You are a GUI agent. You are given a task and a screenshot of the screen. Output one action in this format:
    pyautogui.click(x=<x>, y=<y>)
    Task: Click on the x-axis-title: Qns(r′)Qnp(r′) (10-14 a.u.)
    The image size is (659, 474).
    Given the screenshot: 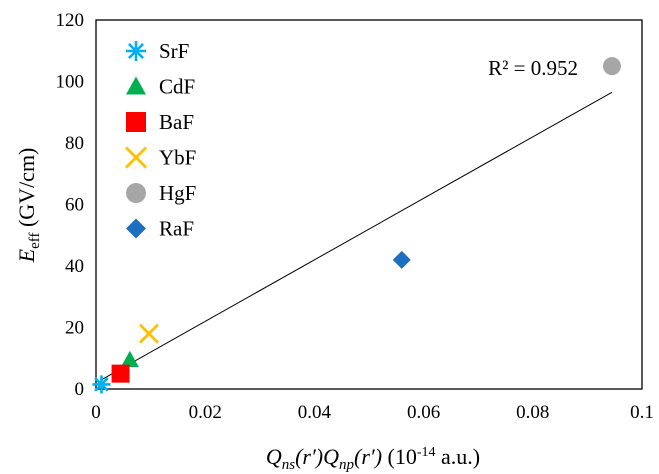 What is the action you would take?
    pyautogui.click(x=373, y=458)
    